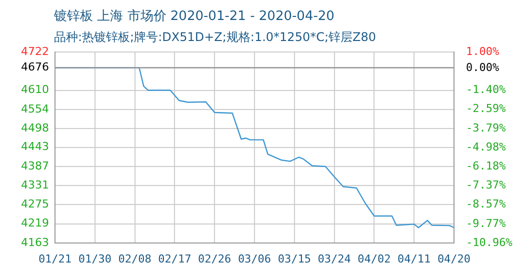 Image resolution: width=514 pixels, height=279 pixels. Describe the element at coordinates (374, 259) in the screenshot. I see `x-tick-label: 04/02` at that location.